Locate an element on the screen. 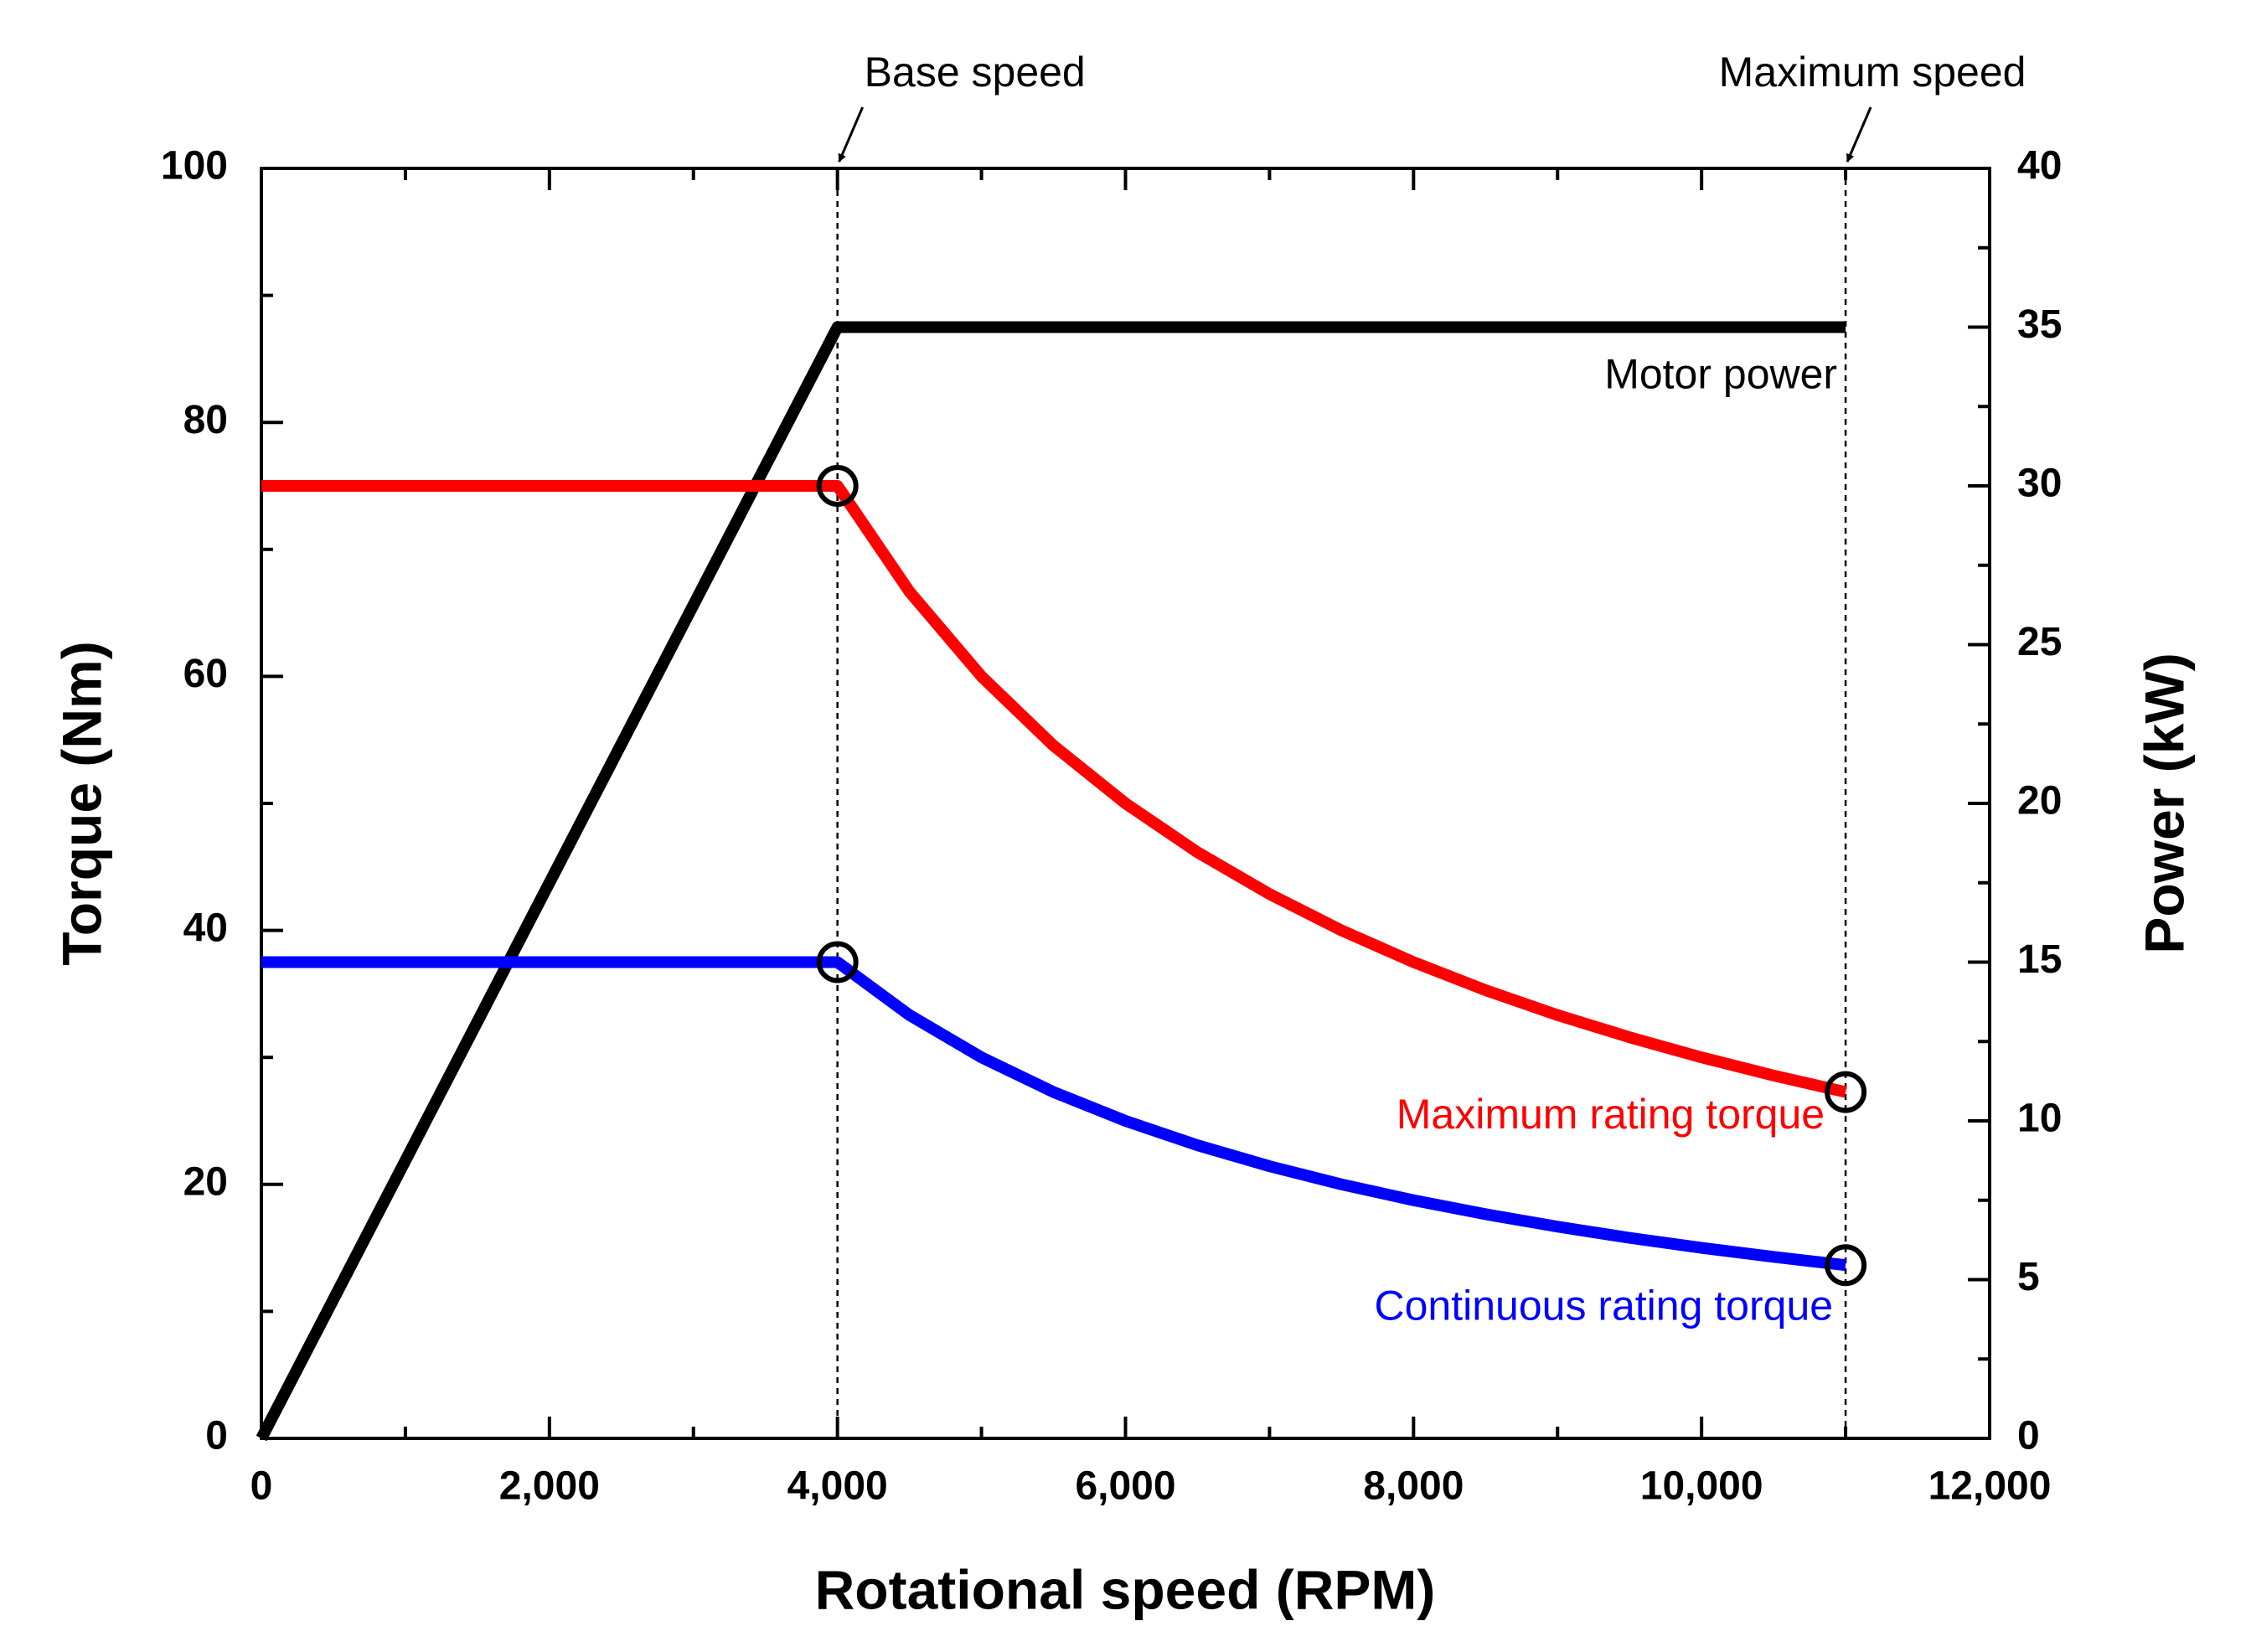  series-label: Continuous rating torque is located at coordinates (1603, 1305).